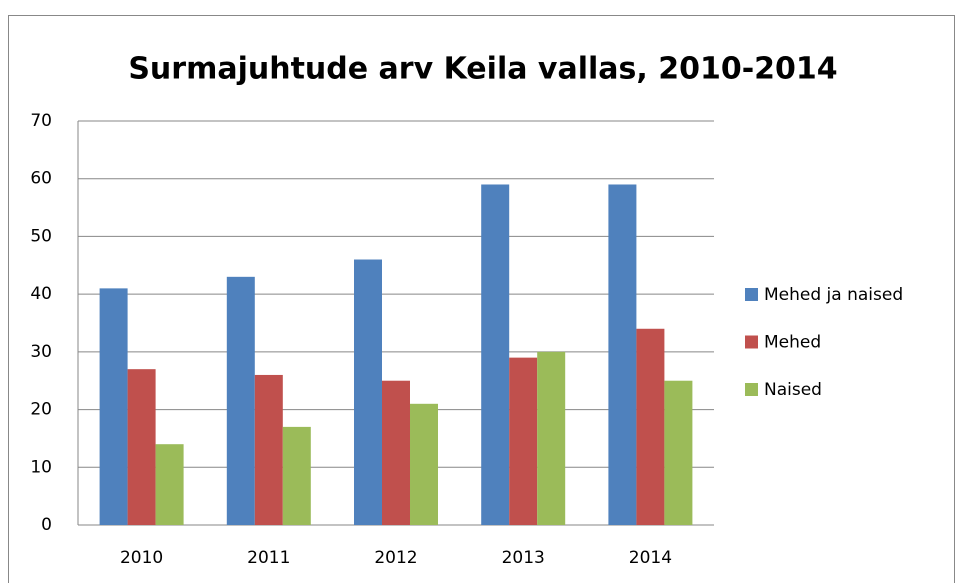 This screenshot has width=957, height=583. What do you see at coordinates (650, 558) in the screenshot?
I see `x-tick-label: 2014` at bounding box center [650, 558].